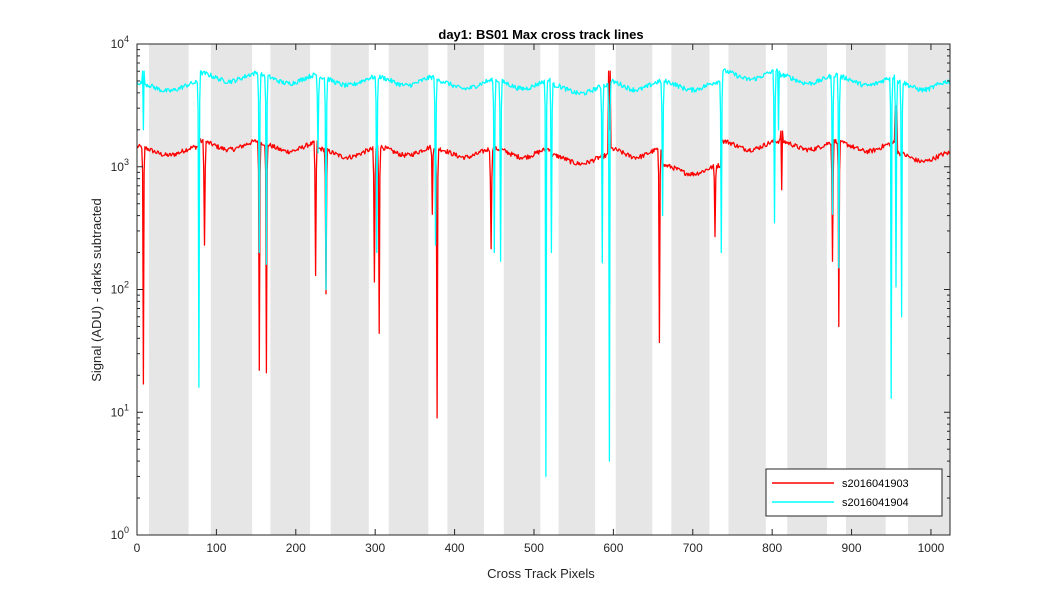 This screenshot has width=1050, height=600. I want to click on y-tick-exponent: 2, so click(126, 285).